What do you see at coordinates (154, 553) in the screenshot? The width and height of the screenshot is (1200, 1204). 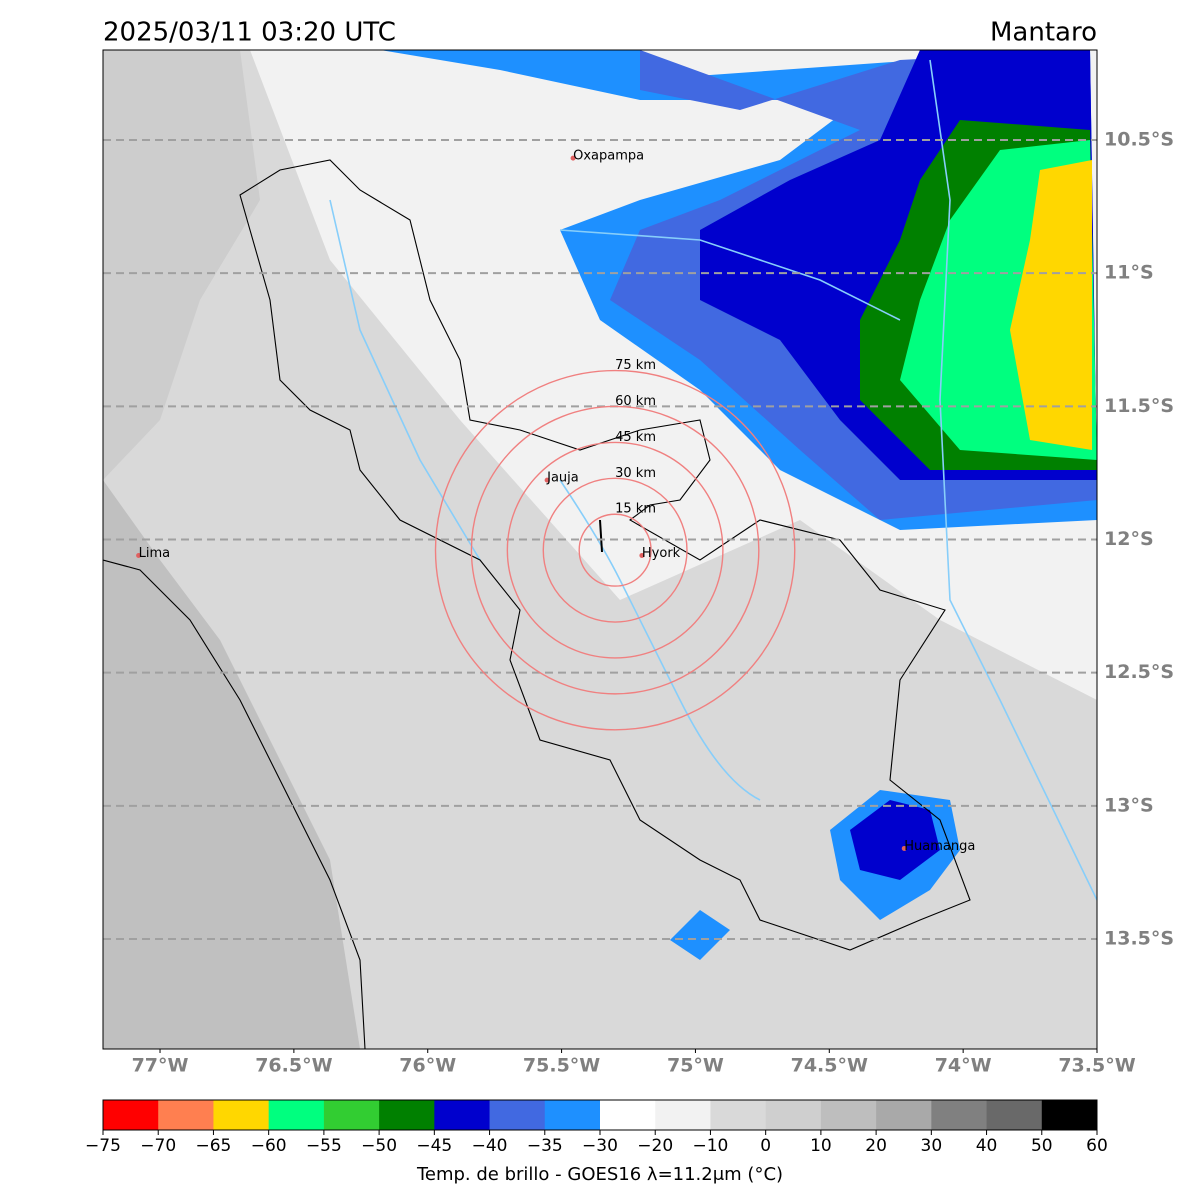 I see `place-label: Lima` at bounding box center [154, 553].